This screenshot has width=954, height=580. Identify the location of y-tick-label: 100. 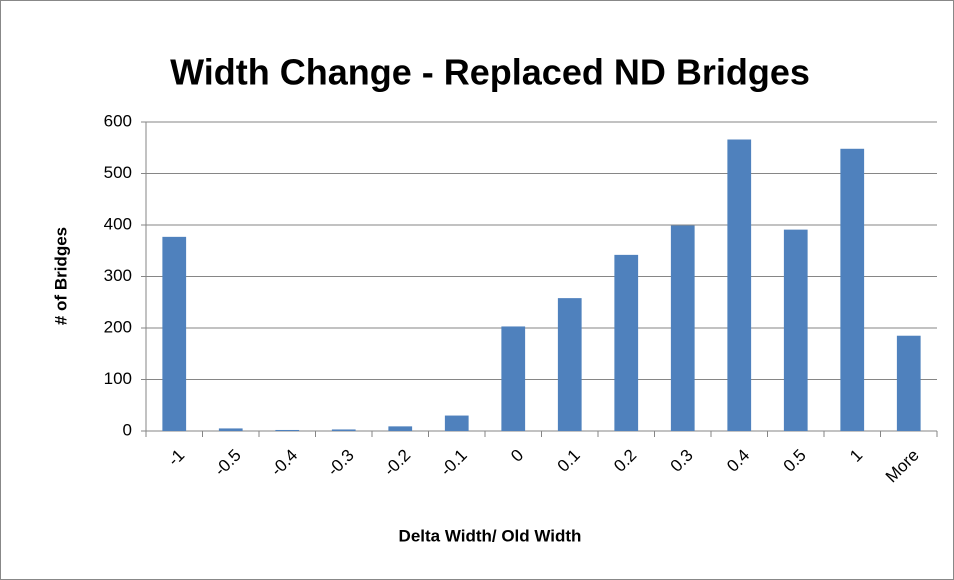
(118, 378).